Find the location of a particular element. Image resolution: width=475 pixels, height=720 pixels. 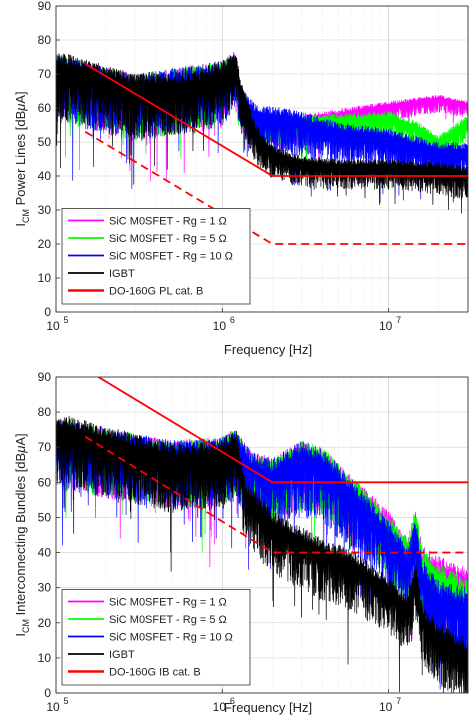

c0-ylabel: ICM Power Lines [dBμA] is located at coordinates (22, 158).